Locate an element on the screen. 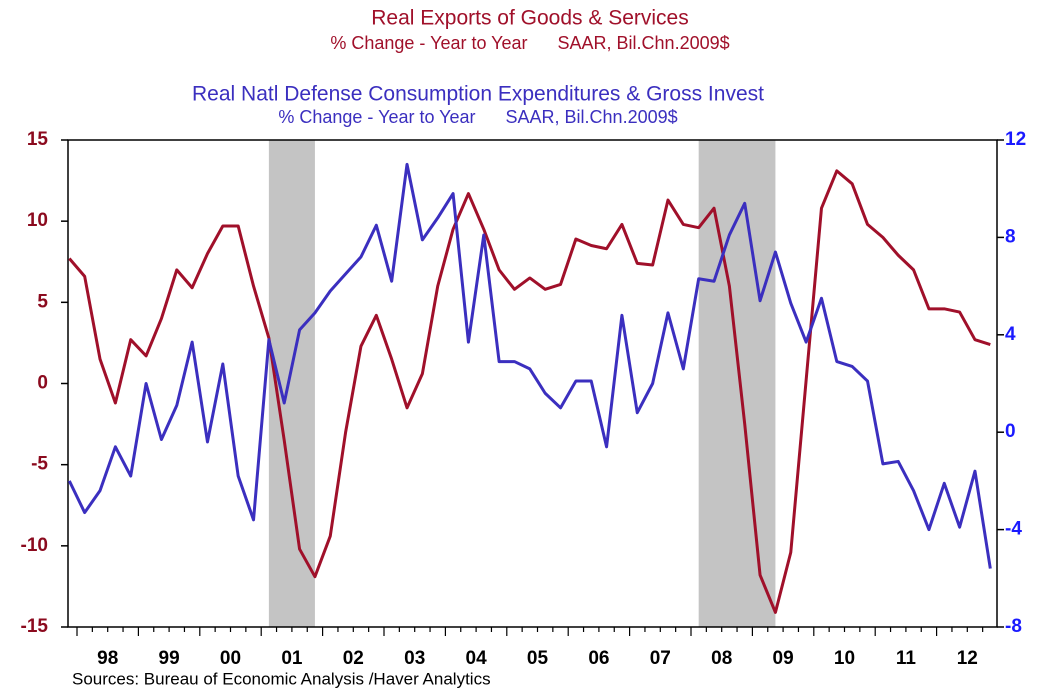  y-tick-label: 10 is located at coordinates (37, 220).